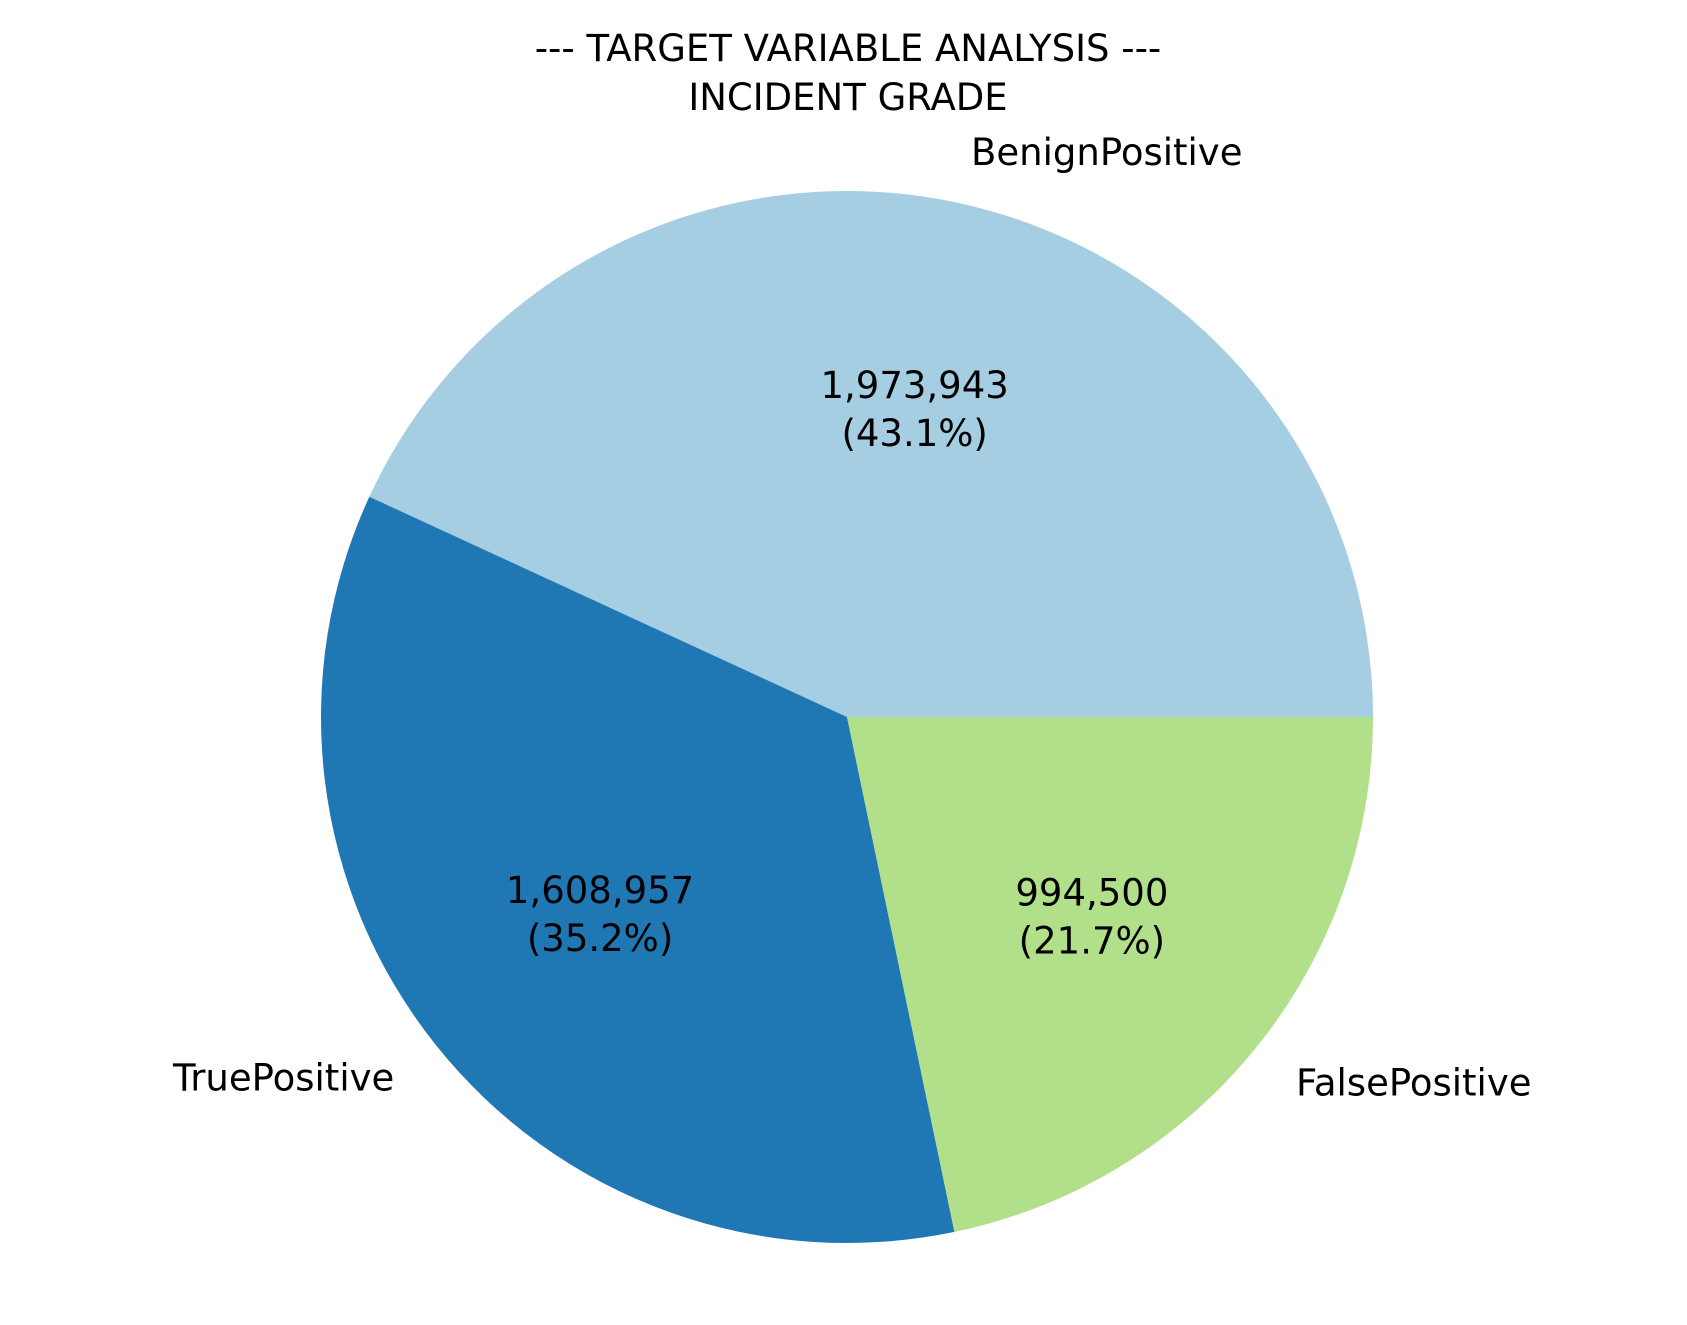 The height and width of the screenshot is (1325, 1687). I want to click on slice-percent-label-falsepositive: (21.7%), so click(1092, 940).